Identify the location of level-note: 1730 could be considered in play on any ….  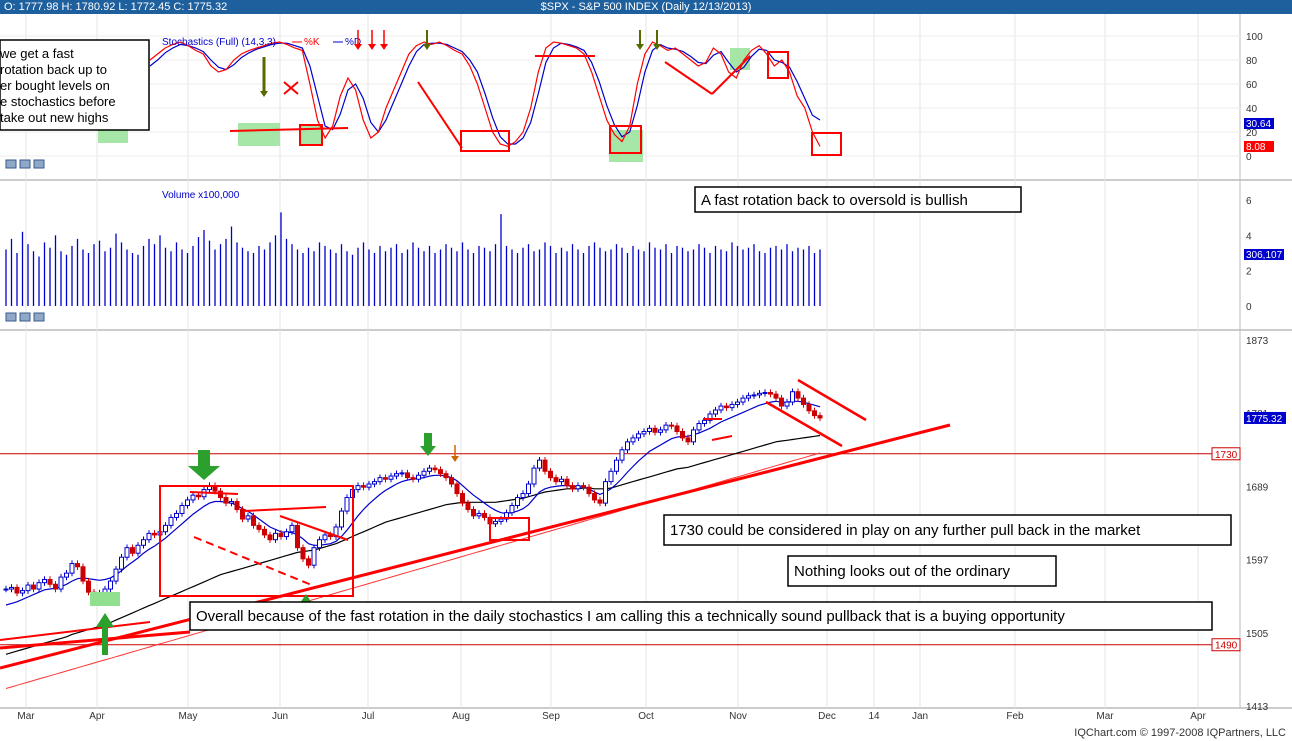
(905, 530).